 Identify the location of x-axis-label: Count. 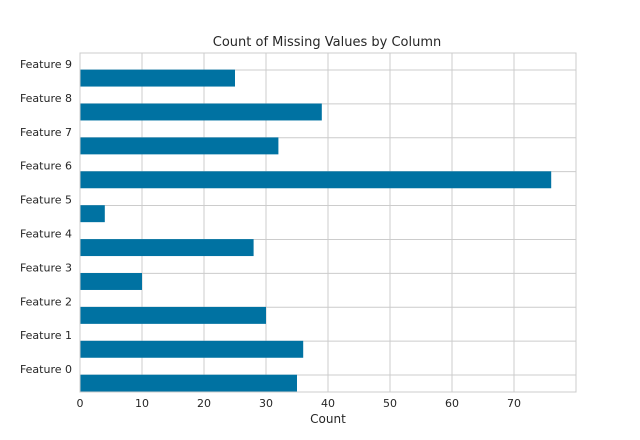
(328, 419).